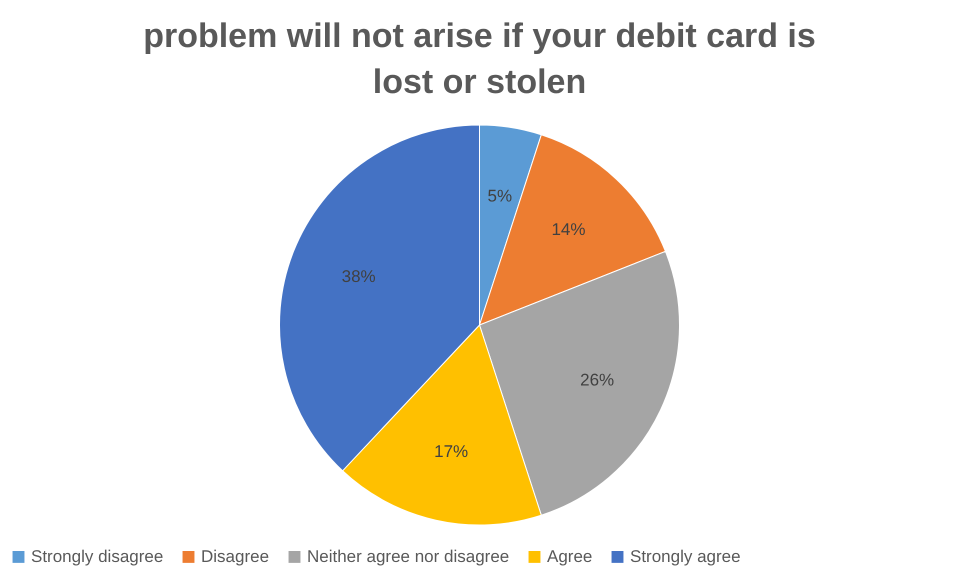  Describe the element at coordinates (408, 556) in the screenshot. I see `legend-label: Neither agree nor disagree` at that location.